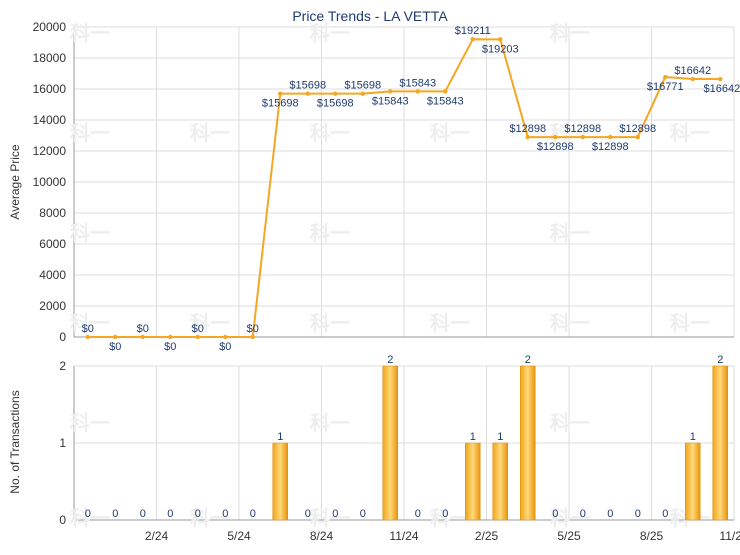  I want to click on y-tick-label: 0, so click(62, 520).